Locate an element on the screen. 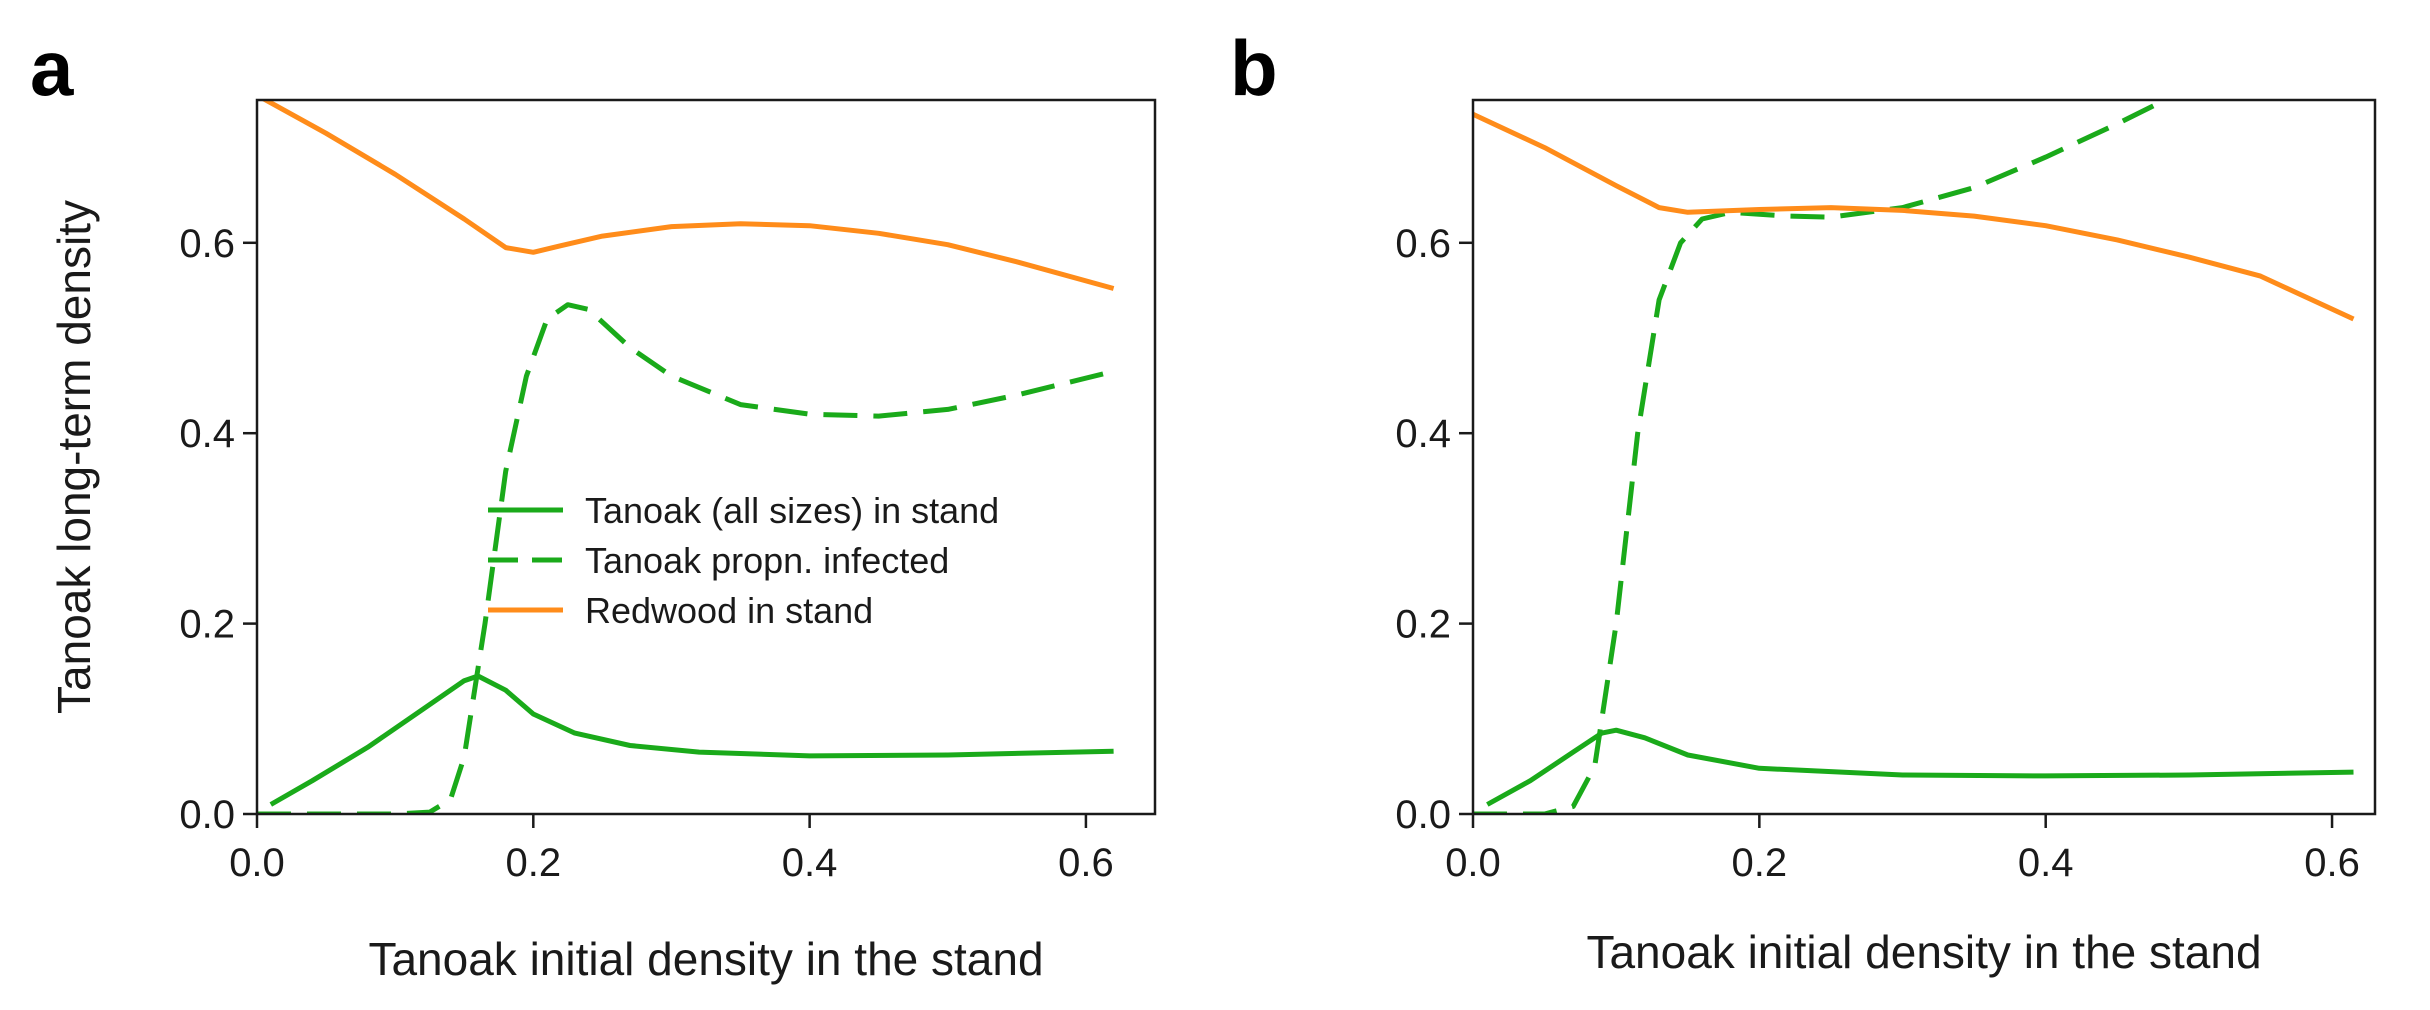 Image resolution: width=2430 pixels, height=1010 pixels. legend-label: Tanoak (all sizes) in stand is located at coordinates (792, 510).